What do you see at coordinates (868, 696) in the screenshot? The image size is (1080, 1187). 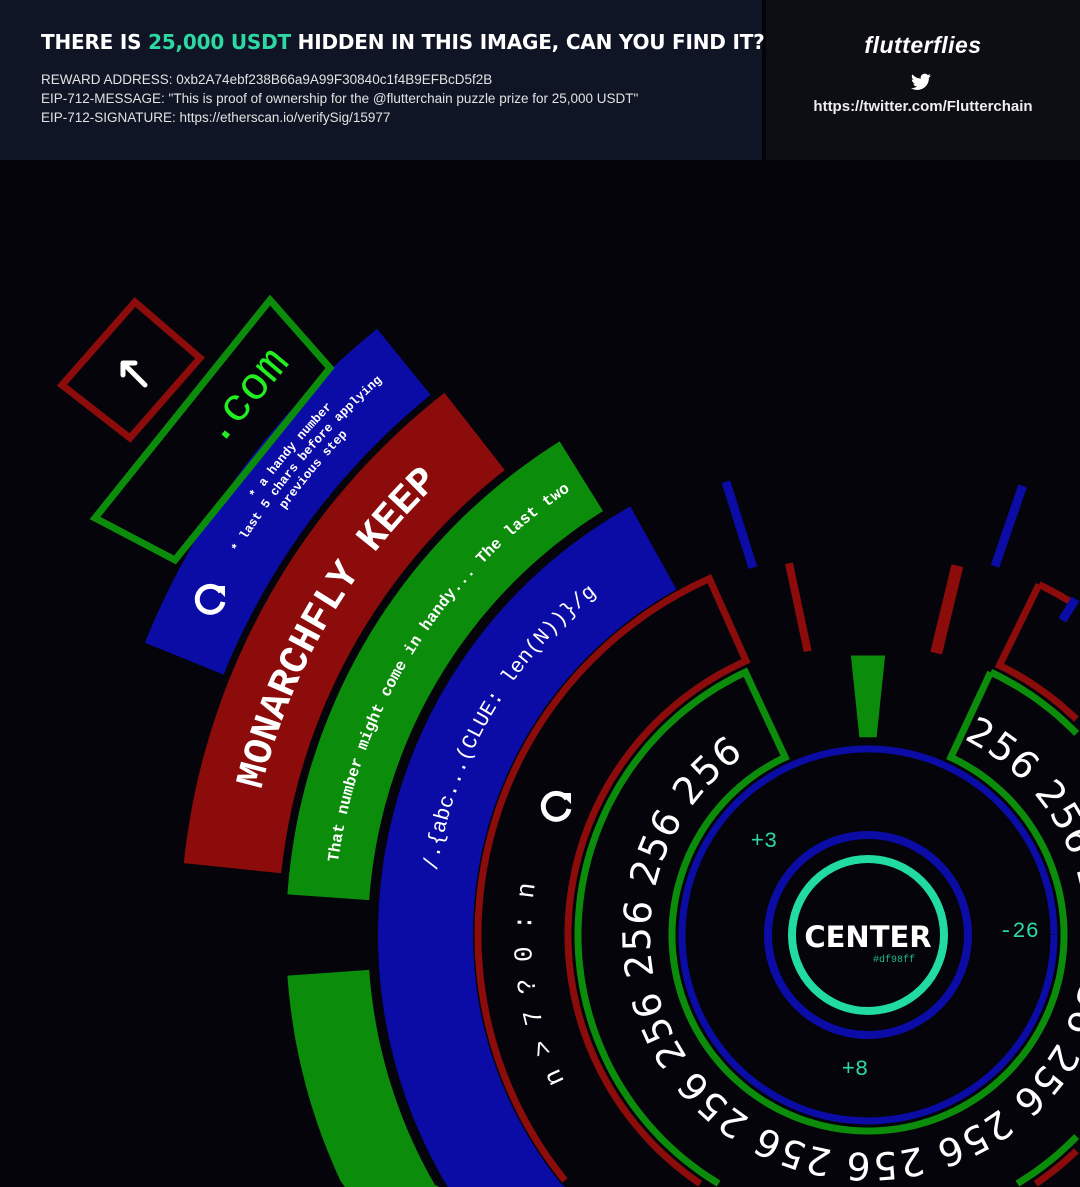 I see `green-pointer-tick` at bounding box center [868, 696].